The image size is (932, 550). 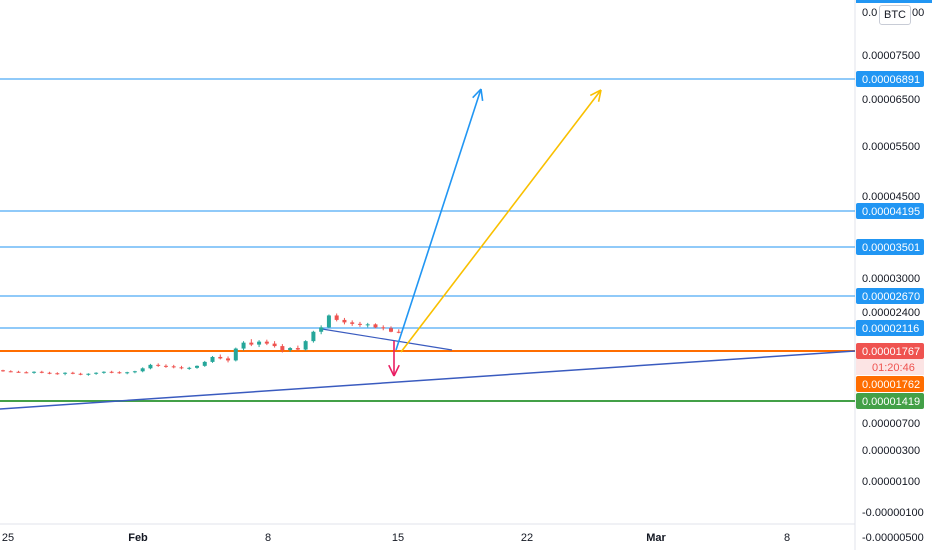 I want to click on price-tag-label: 0.00001419, so click(x=891, y=402).